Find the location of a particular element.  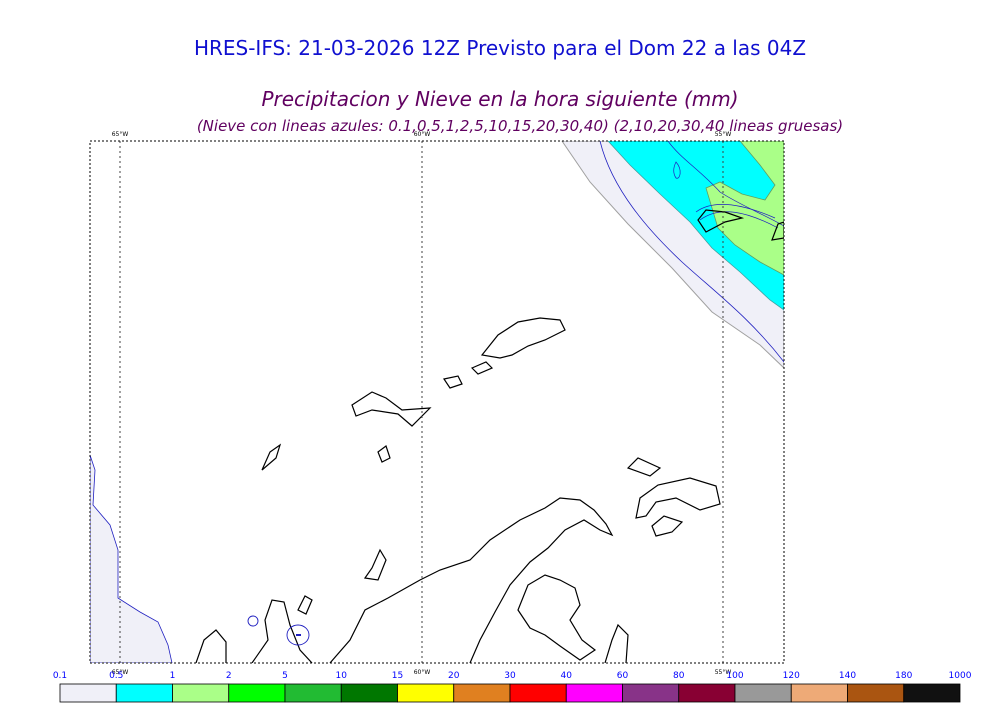

meridian-label-55w-bottom: 55°W is located at coordinates (723, 672).